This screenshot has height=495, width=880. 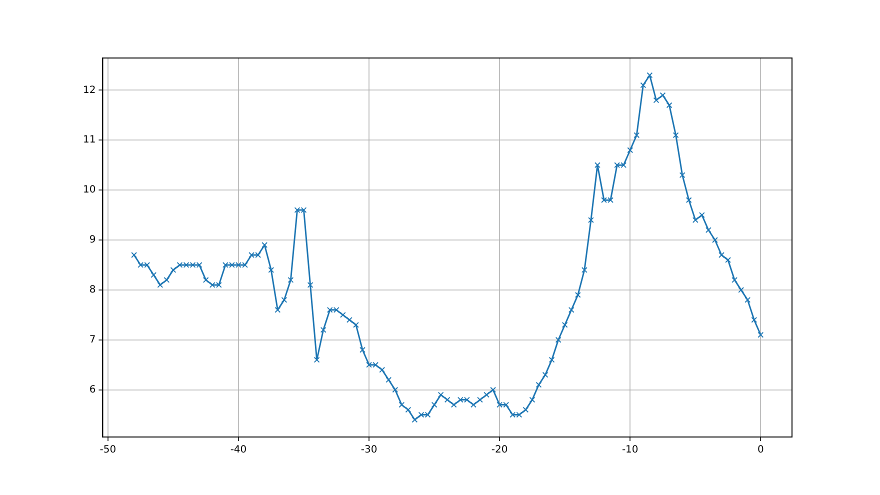 What do you see at coordinates (92, 390) in the screenshot?
I see `y-tick-label: 6` at bounding box center [92, 390].